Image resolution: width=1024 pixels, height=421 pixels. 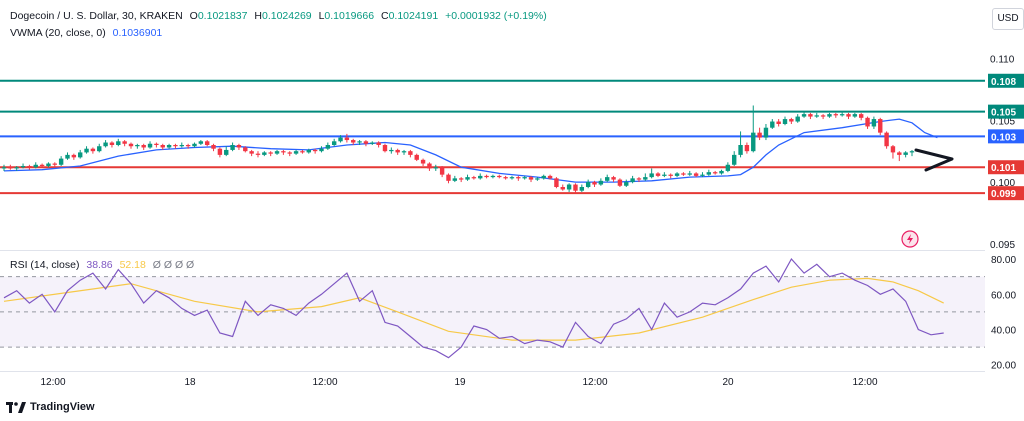 What do you see at coordinates (173, 265) in the screenshot?
I see `rsi-extra-values: Ø Ø Ø Ø` at bounding box center [173, 265].